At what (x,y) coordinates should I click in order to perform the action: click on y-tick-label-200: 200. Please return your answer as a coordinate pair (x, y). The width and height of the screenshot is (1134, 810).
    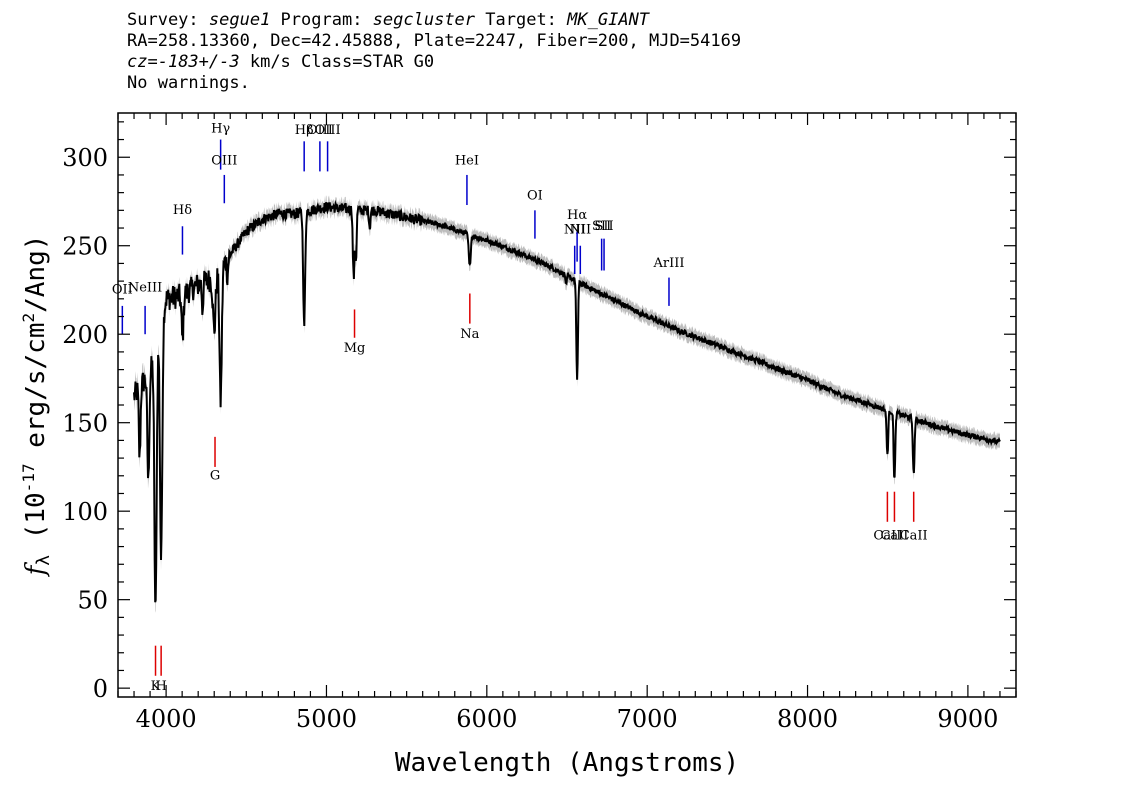
    Looking at the image, I should click on (85, 335).